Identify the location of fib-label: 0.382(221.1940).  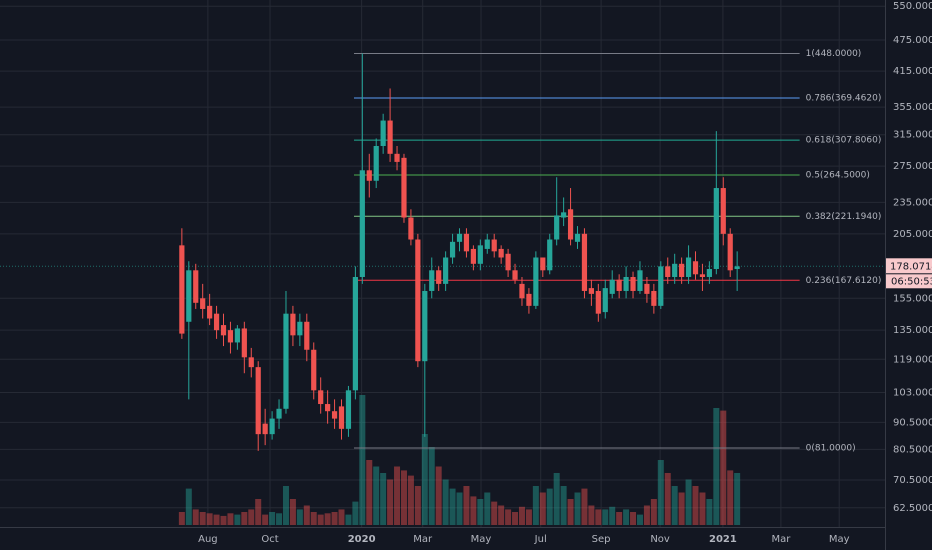
(844, 217).